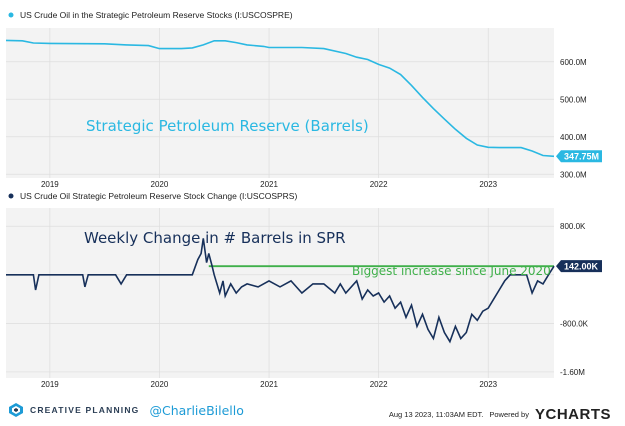  I want to click on footer-brand: CREATIVE PLANNING @CharlieBilello, so click(126, 410).